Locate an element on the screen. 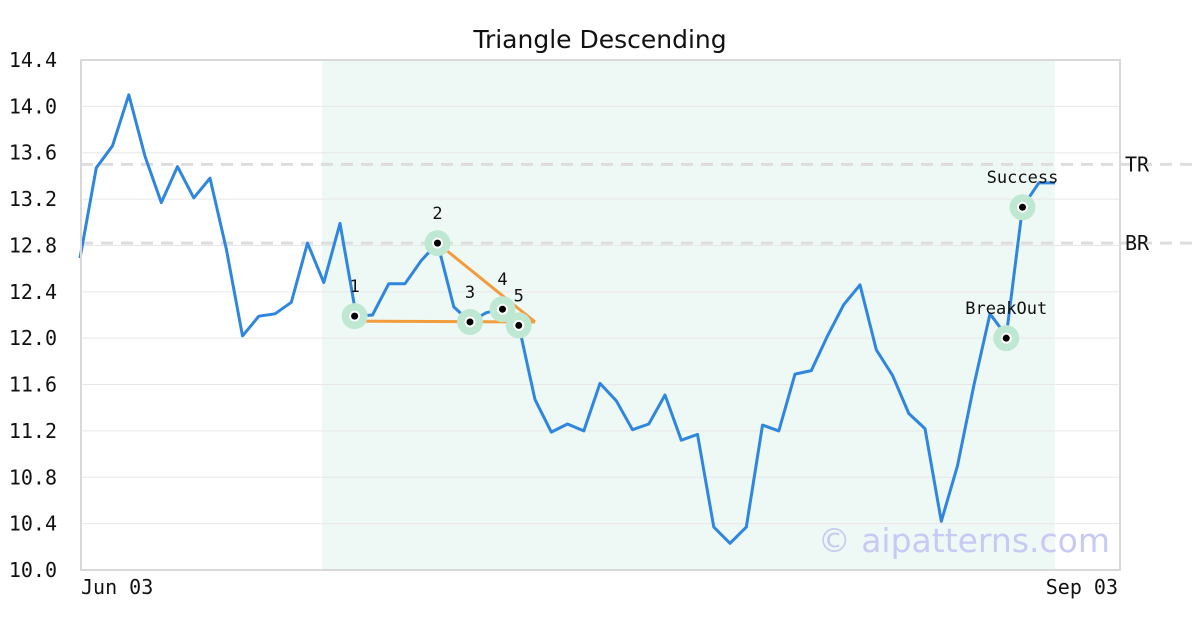 Image resolution: width=1200 pixels, height=630 pixels. x-tick-label: Sep 03 is located at coordinates (1082, 587).